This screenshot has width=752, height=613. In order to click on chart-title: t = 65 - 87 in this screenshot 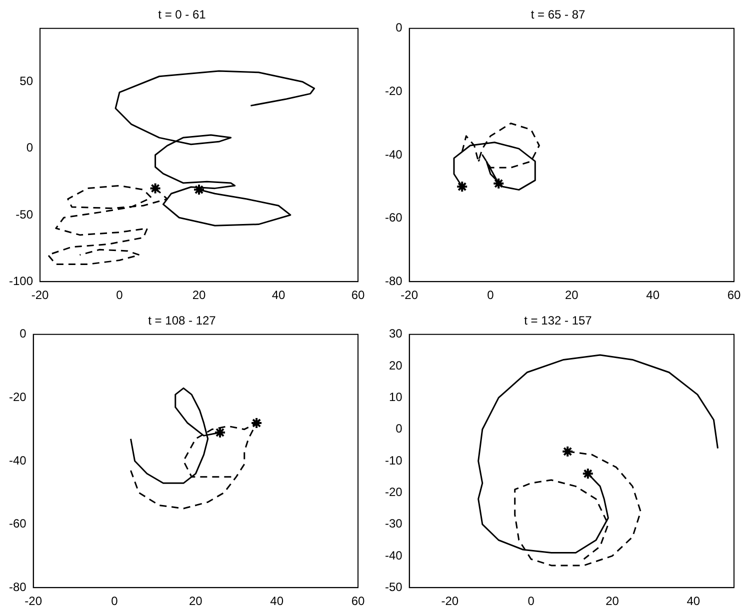, I will do `click(558, 15)`.